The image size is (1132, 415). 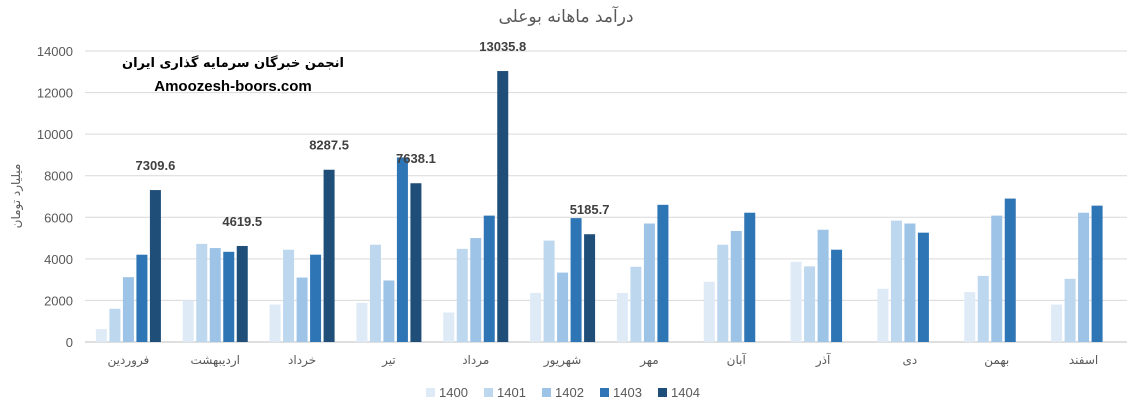 I want to click on legend: 1400 1401 1402 1403 1404, so click(x=563, y=392).